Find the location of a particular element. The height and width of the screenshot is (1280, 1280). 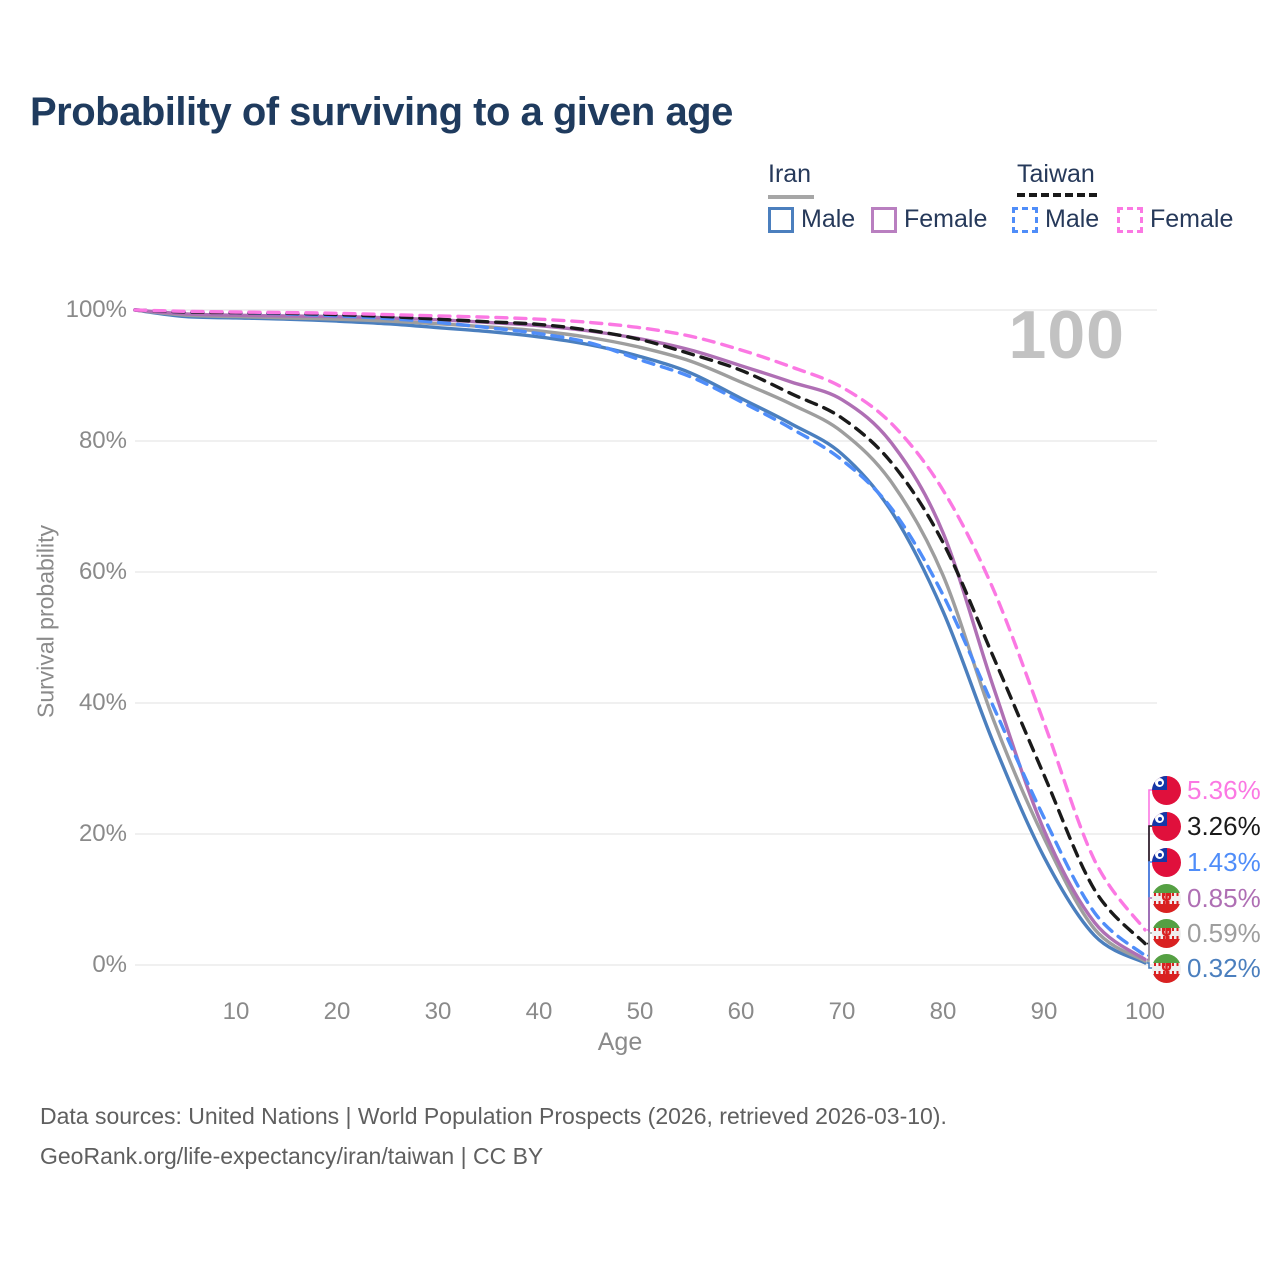

x-tick-label: 70 is located at coordinates (842, 1011).